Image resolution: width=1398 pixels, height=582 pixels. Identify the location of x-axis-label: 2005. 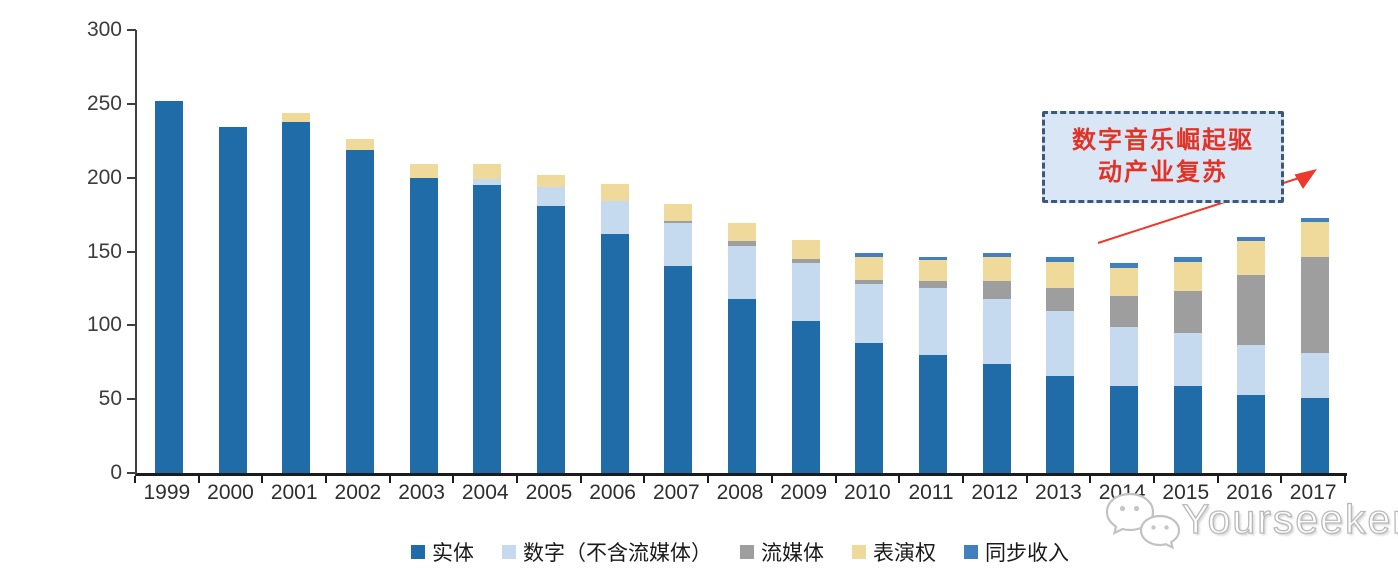
(549, 492).